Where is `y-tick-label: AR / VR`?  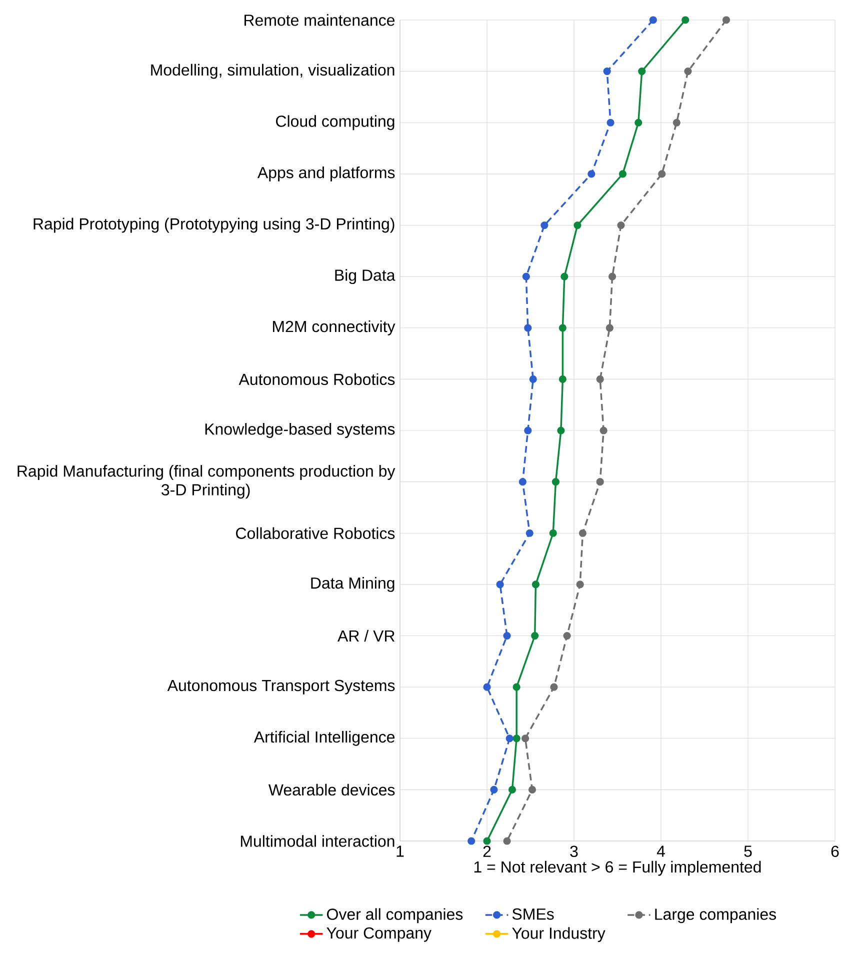
y-tick-label: AR / VR is located at coordinates (366, 636).